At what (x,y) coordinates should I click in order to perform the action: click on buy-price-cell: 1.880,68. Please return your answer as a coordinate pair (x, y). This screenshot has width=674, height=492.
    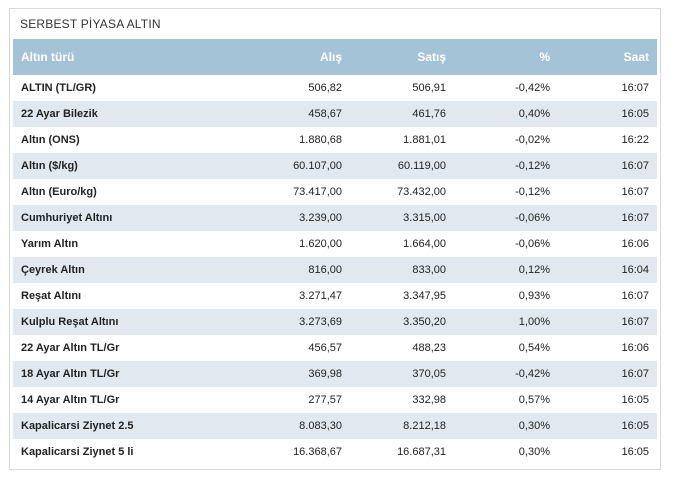
    Looking at the image, I should click on (320, 140).